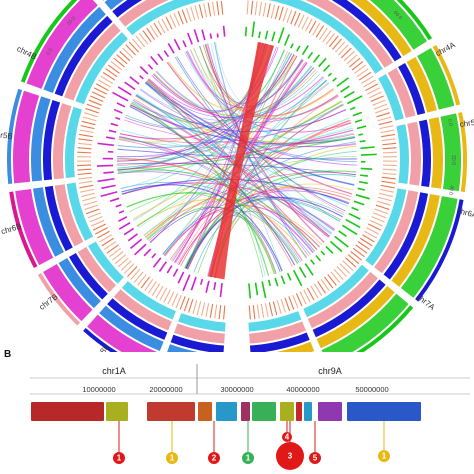  What do you see at coordinates (26, 53) in the screenshot?
I see `chromosome-label: chr4B` at bounding box center [26, 53].